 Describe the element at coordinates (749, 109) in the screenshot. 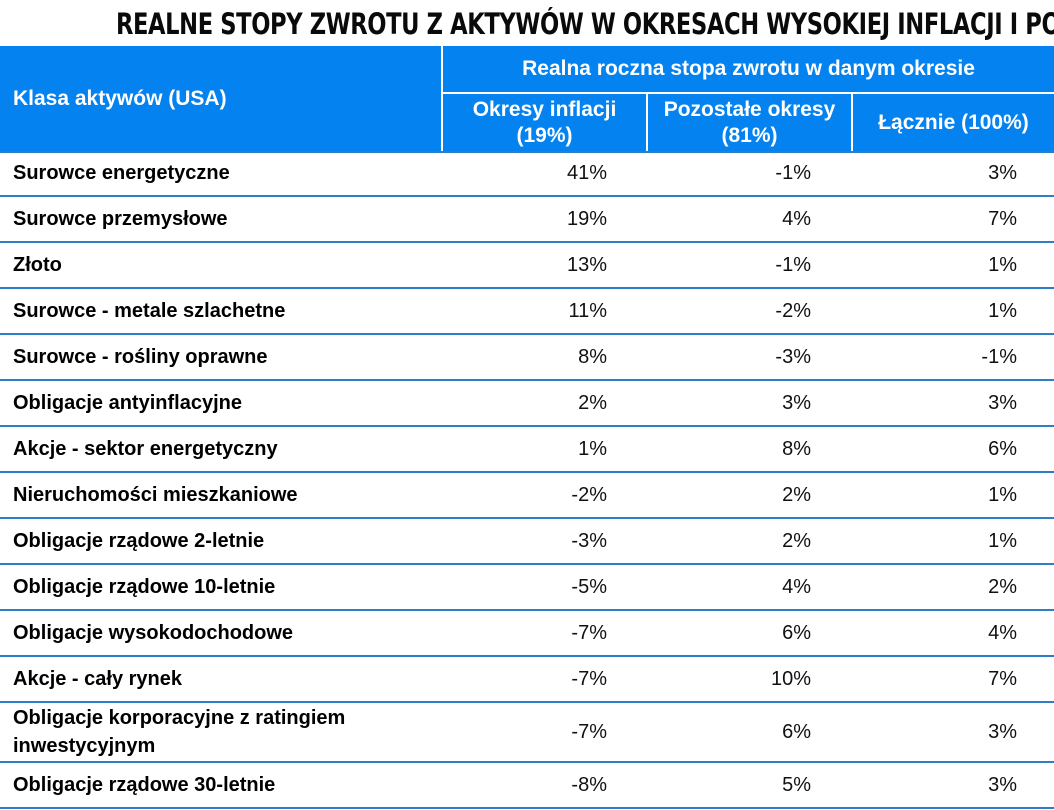

I see `header-col-other-line1: Pozostałe okresy` at that location.